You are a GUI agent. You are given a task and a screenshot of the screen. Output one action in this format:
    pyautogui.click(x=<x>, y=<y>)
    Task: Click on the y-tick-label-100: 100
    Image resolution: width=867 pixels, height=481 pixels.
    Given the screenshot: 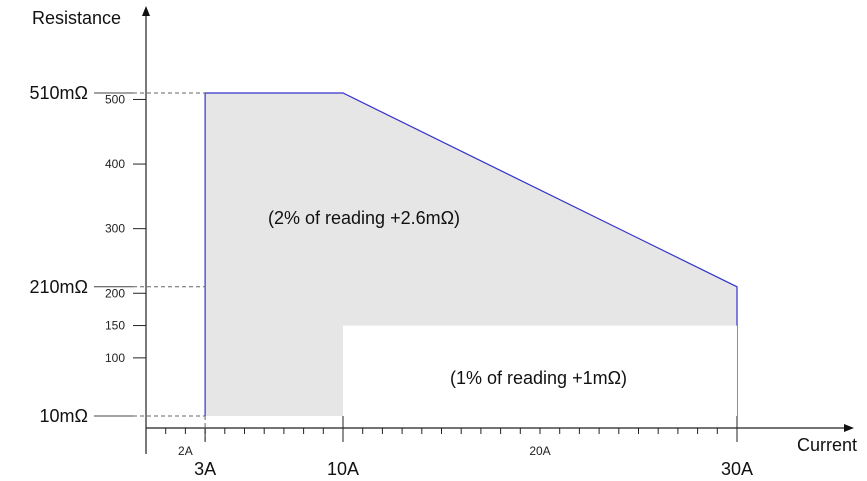 What is the action you would take?
    pyautogui.click(x=115, y=358)
    